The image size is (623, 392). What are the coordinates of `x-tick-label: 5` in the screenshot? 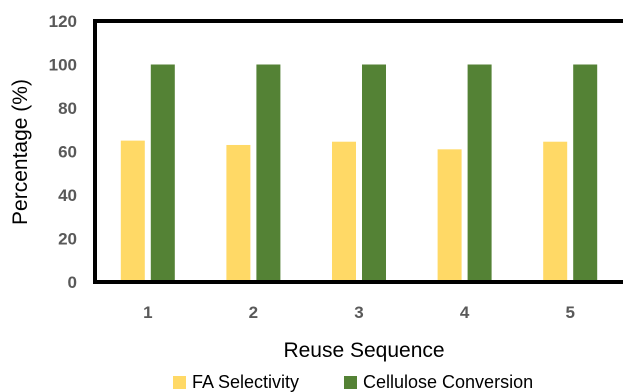 It's located at (569, 312).